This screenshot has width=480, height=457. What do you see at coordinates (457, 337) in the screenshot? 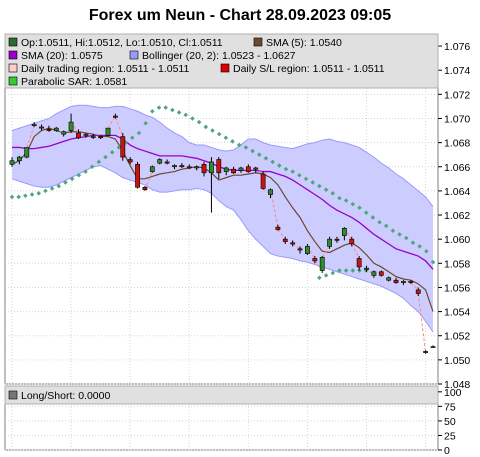
I see `y-tick-label: 1.052` at bounding box center [457, 337].